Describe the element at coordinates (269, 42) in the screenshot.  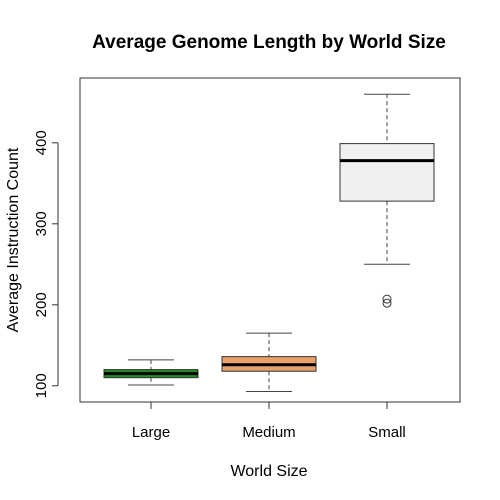
I see `chart-title: Average Genome Length by World Size` at that location.